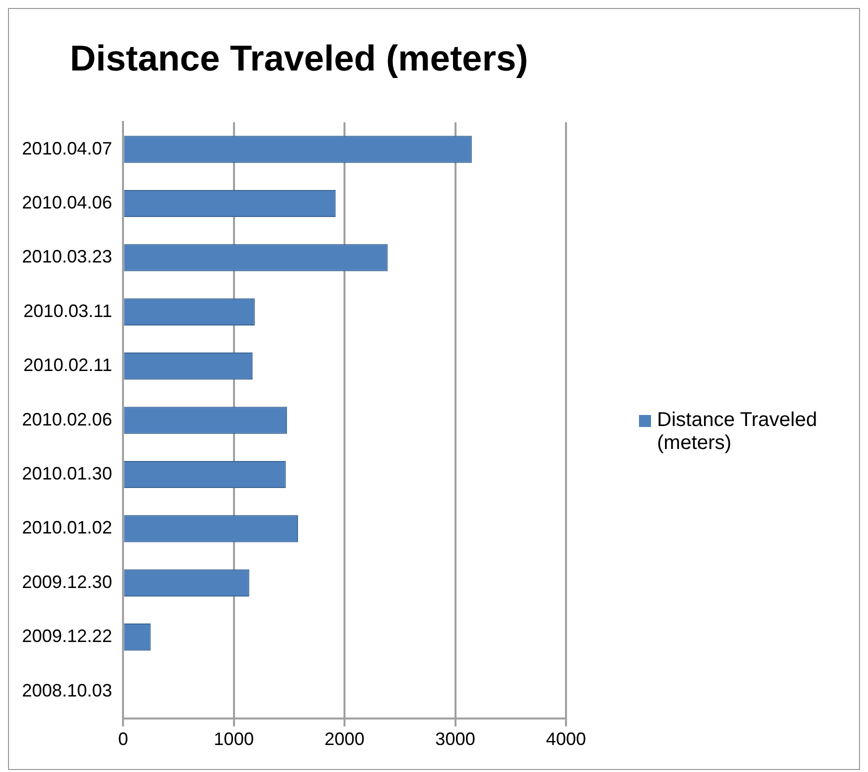 The image size is (868, 772). Describe the element at coordinates (344, 739) in the screenshot. I see `x-tick-label: 2000` at that location.